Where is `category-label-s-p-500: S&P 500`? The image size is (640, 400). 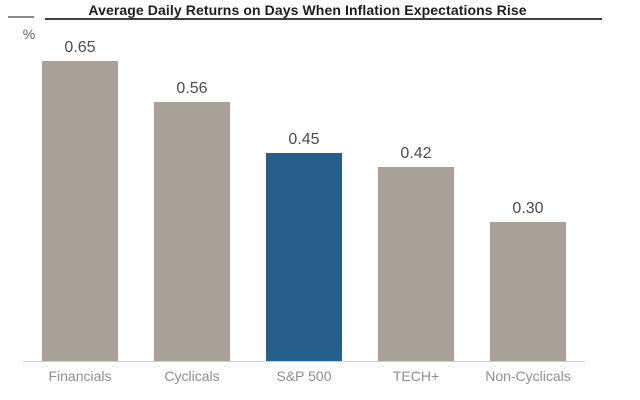 category-label-s-p-500: S&P 500 is located at coordinates (304, 376).